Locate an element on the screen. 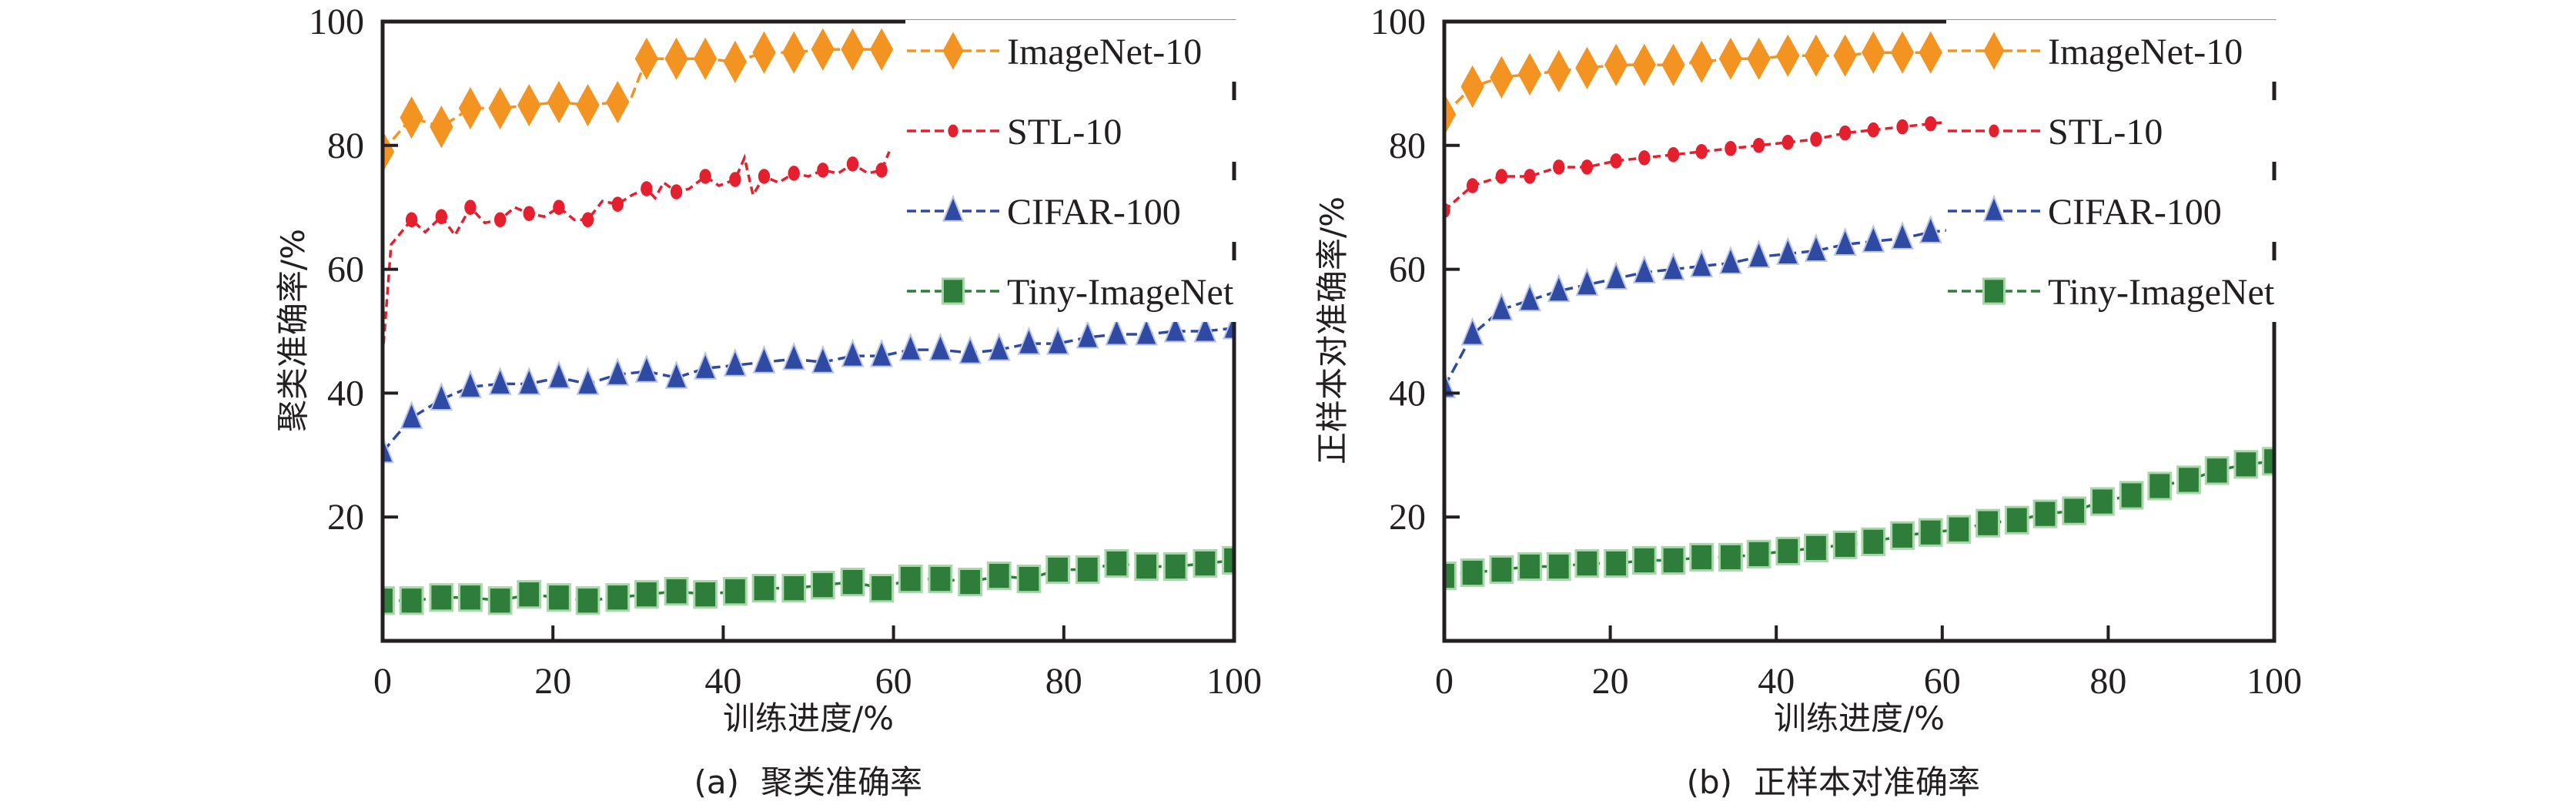  caption: (a) 聚类准确率 is located at coordinates (808, 782).